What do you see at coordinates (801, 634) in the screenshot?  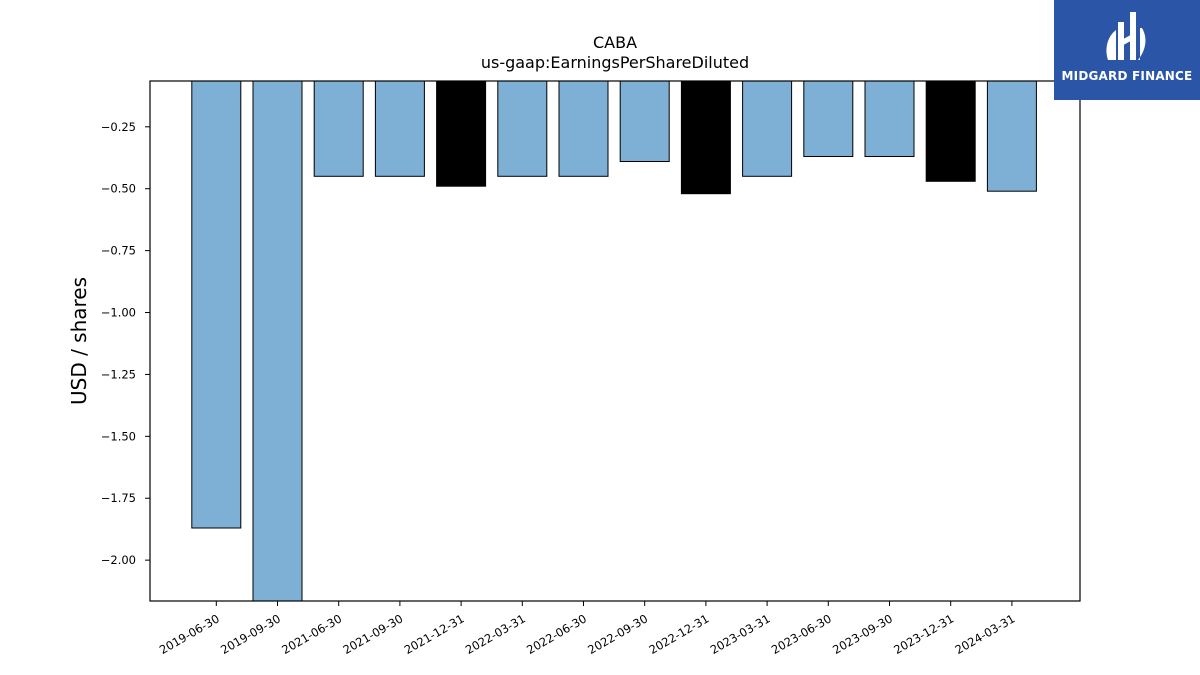 I see `x-tick-label: 2023-06-30` at bounding box center [801, 634].